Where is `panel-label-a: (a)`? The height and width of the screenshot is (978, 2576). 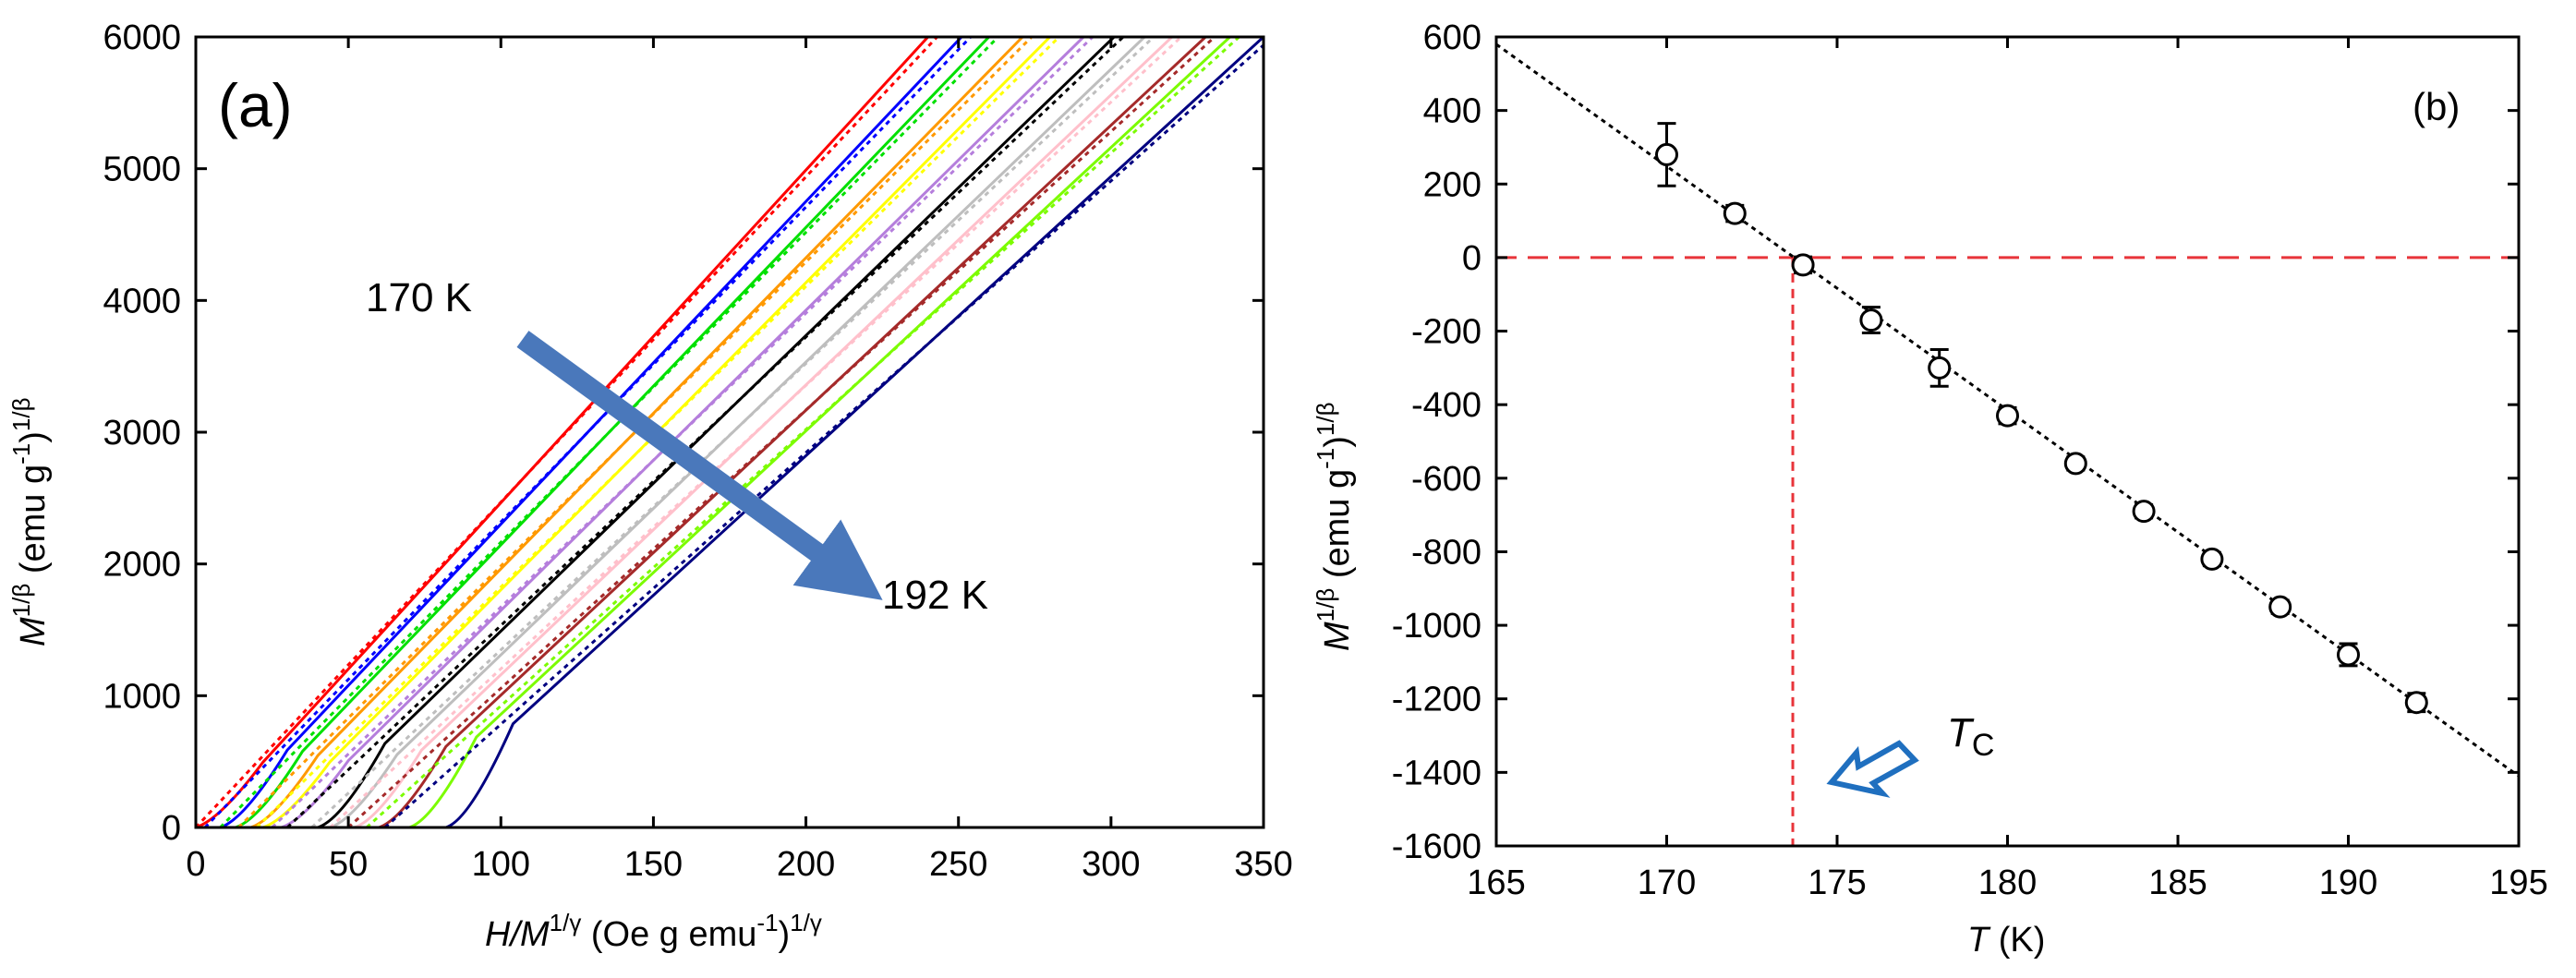 panel-label-a: (a) is located at coordinates (255, 105).